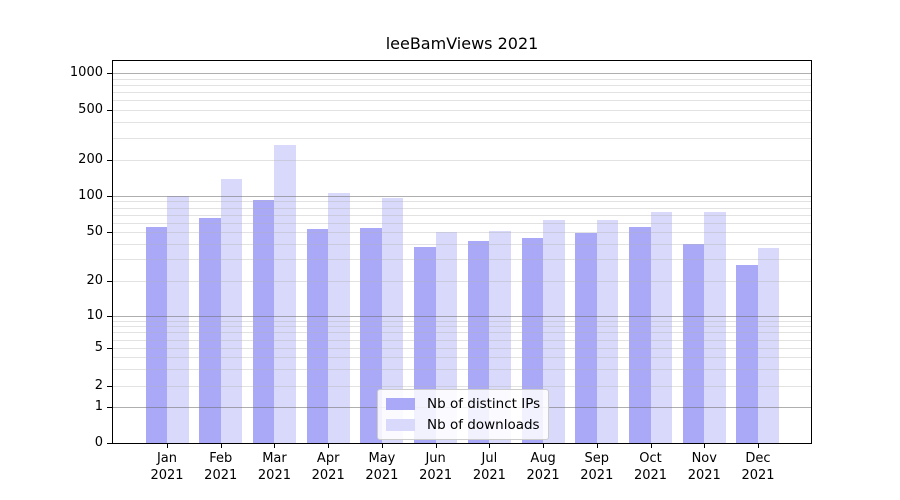  I want to click on y-tick-label: 1000, so click(86, 72).